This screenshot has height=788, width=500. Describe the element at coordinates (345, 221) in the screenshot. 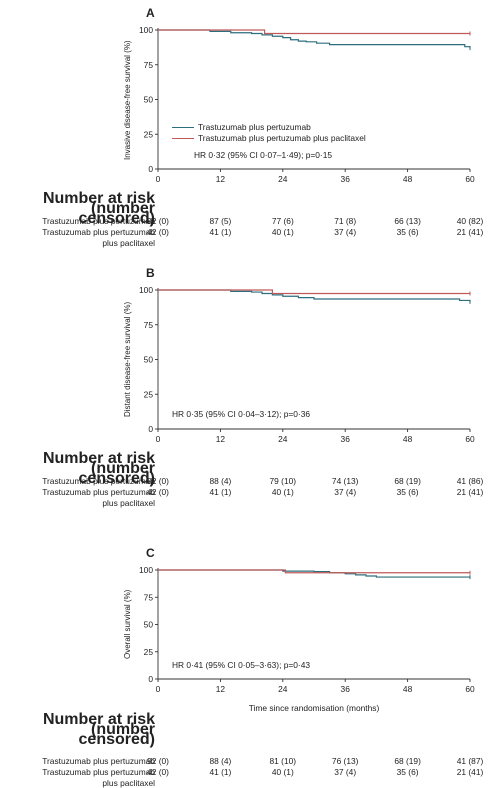

I see `risk-cell: 71 (8)` at that location.